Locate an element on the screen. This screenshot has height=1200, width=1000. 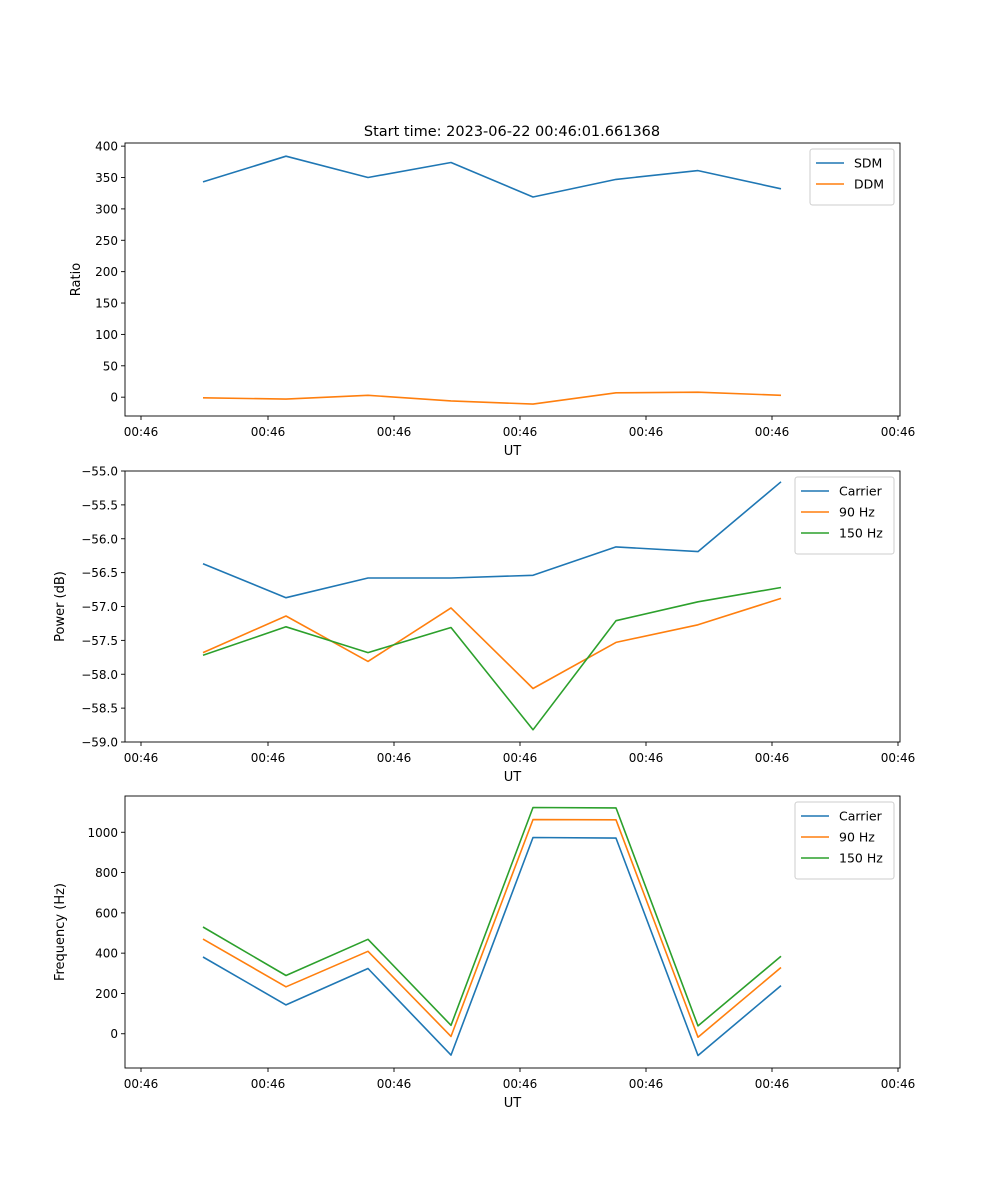
legend: SDM DDM is located at coordinates (852, 177).